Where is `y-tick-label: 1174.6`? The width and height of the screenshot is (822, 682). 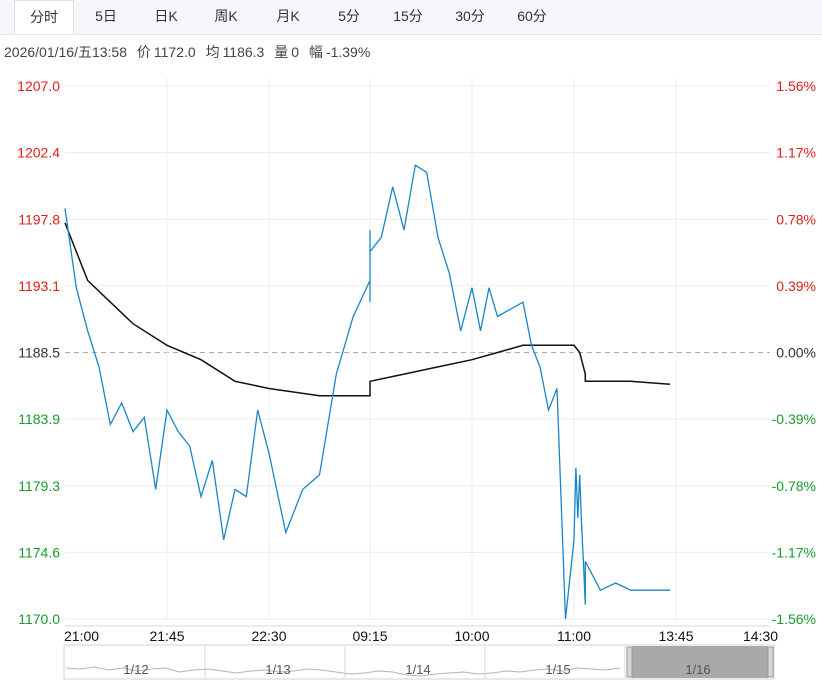 y-tick-label: 1174.6 is located at coordinates (39, 552).